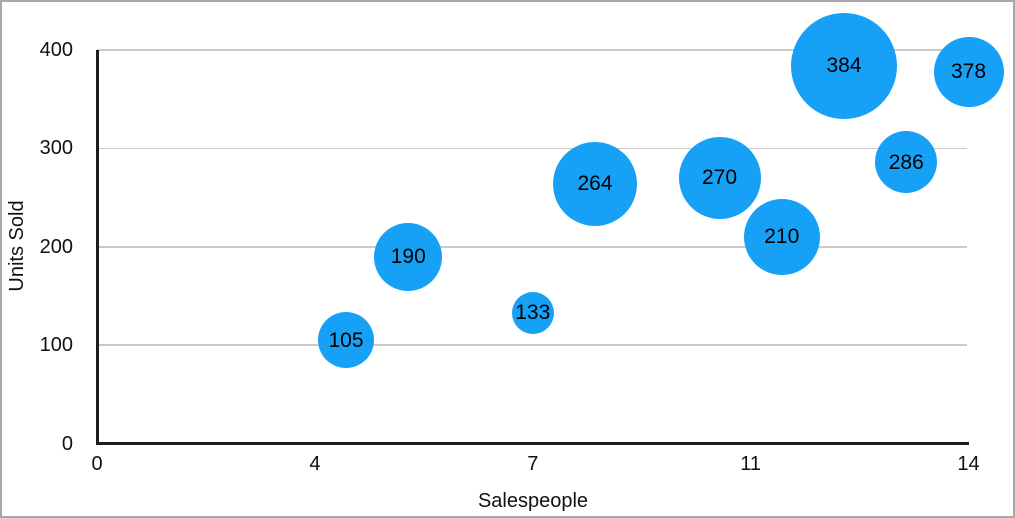 The width and height of the screenshot is (1015, 518). I want to click on y-tick-label: 100, so click(56, 345).